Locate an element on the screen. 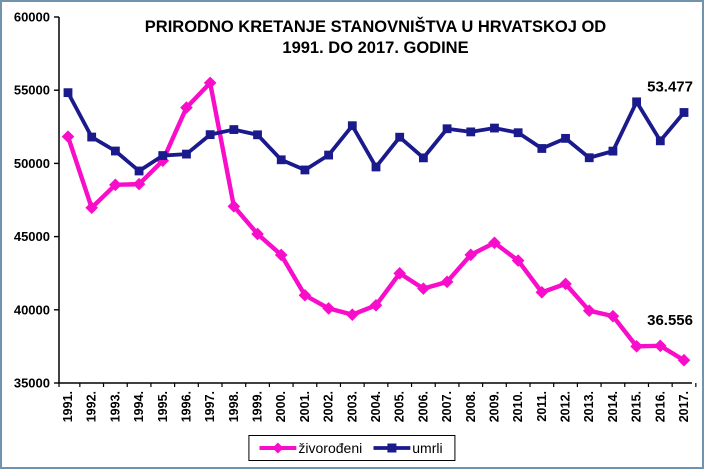  line-square-marker-icon is located at coordinates (392, 448).